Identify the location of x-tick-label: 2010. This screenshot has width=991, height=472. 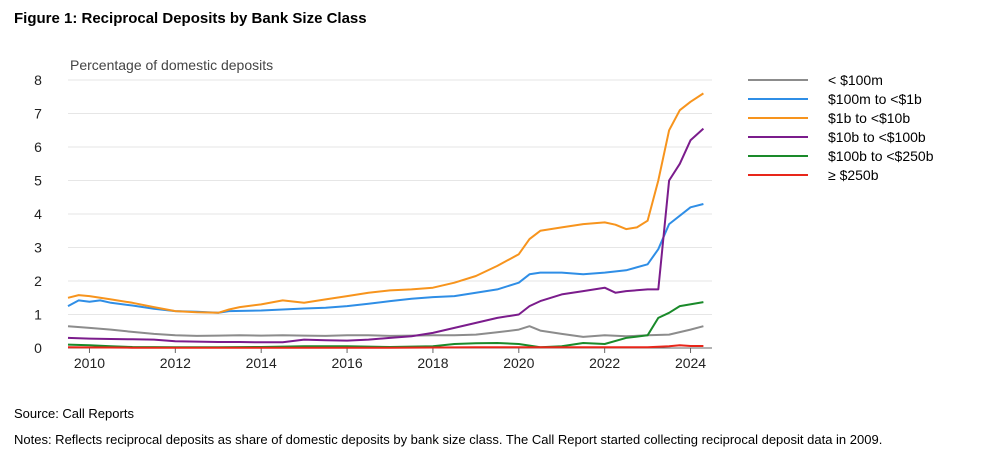
(89, 363).